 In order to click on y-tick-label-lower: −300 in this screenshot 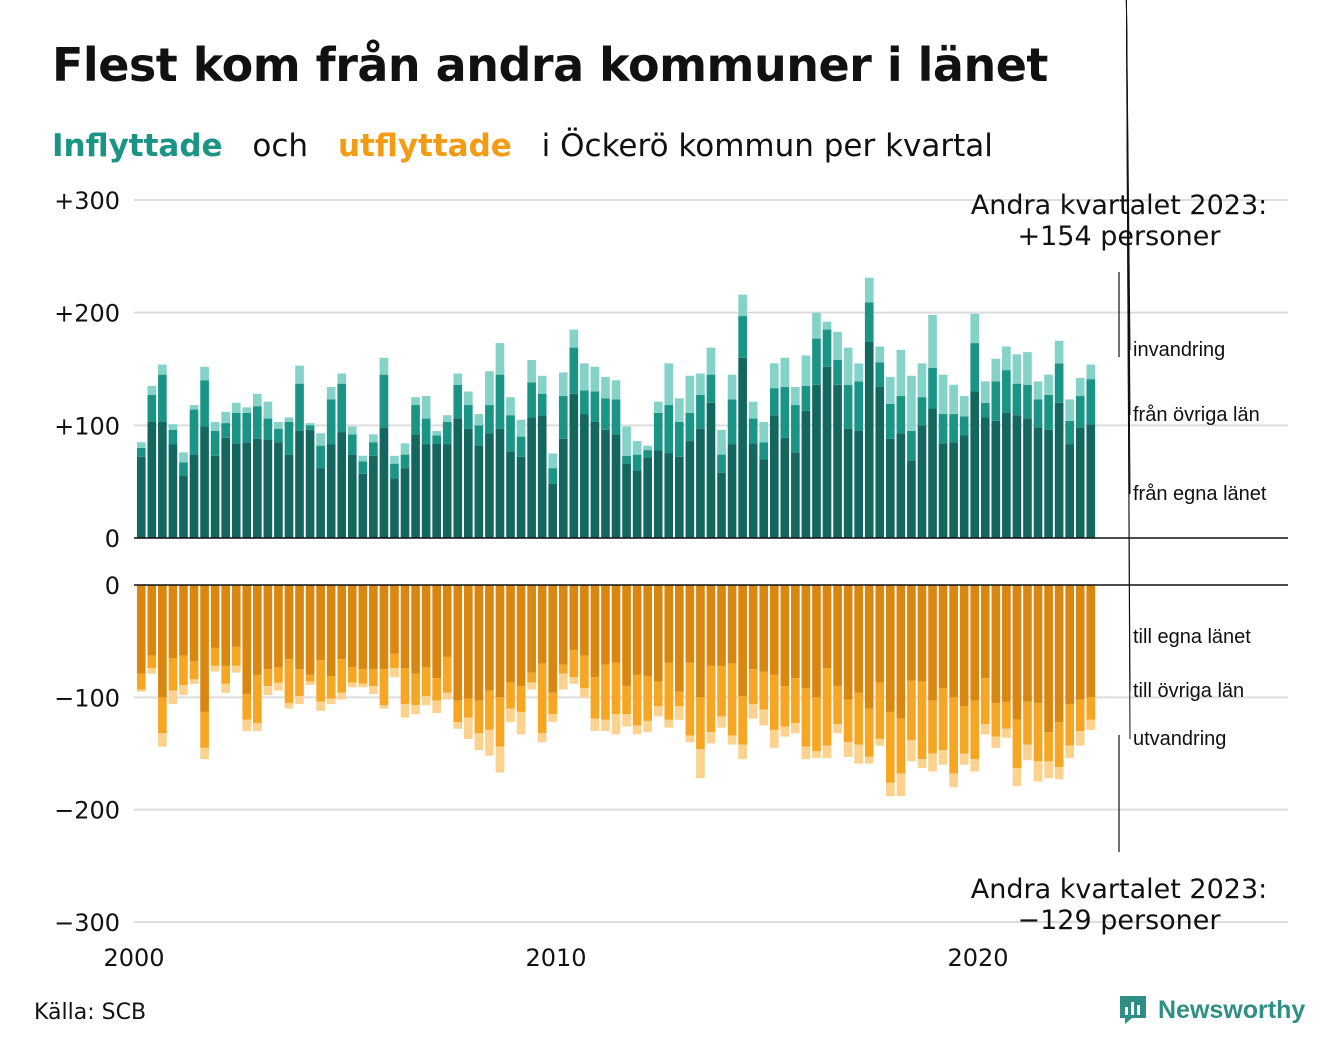, I will do `click(87, 923)`.